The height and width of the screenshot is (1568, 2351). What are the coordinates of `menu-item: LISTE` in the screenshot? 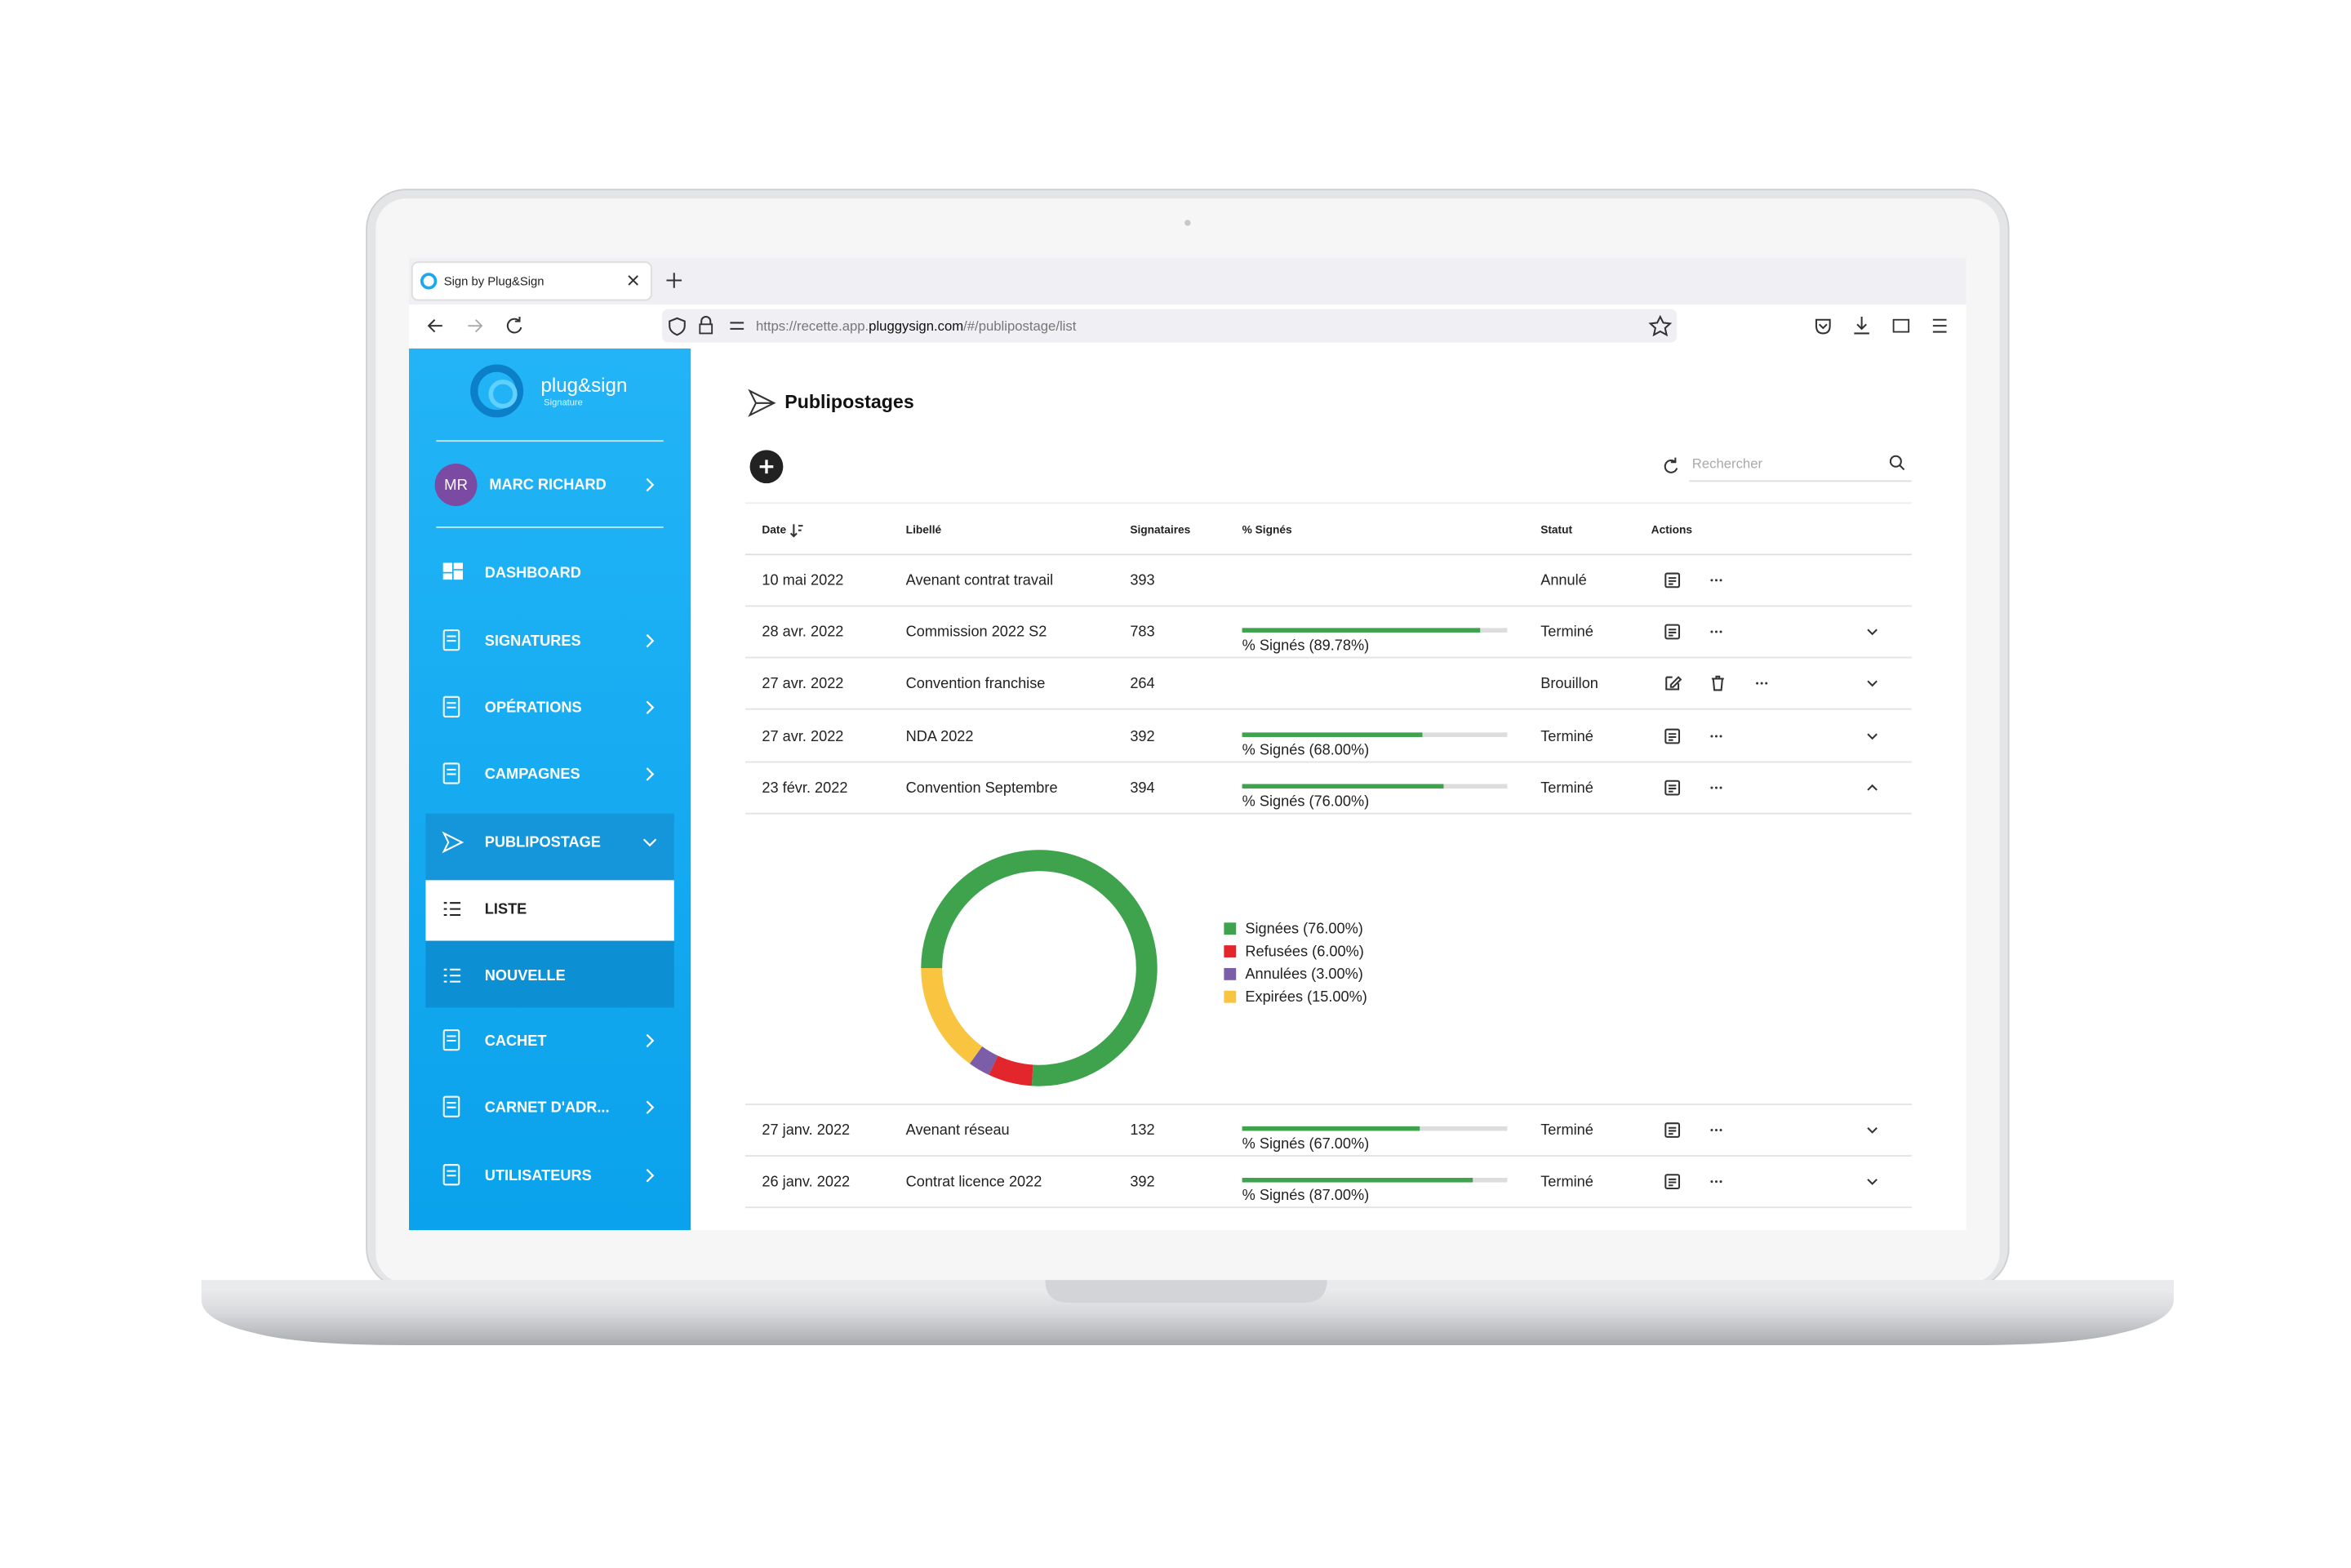 It's located at (506, 909).